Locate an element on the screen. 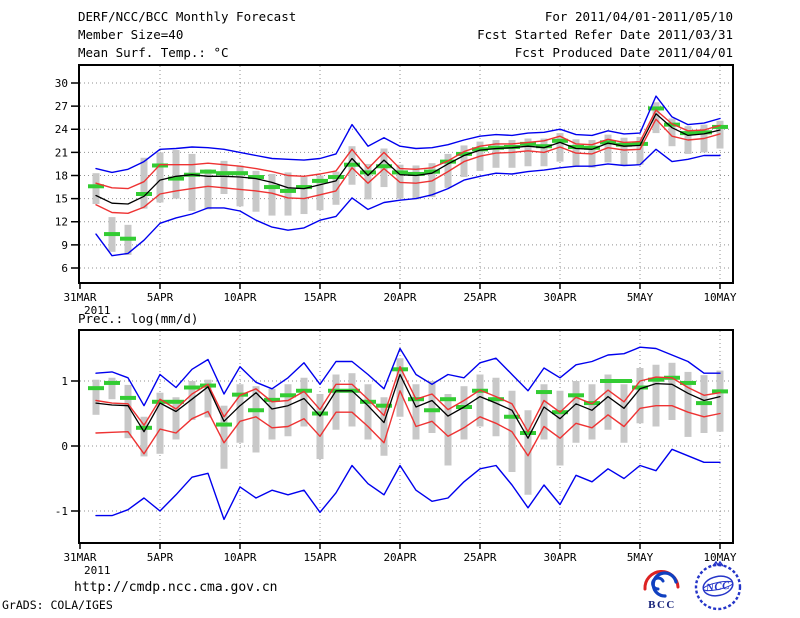 The width and height of the screenshot is (800, 618). y-tick-label: 21 is located at coordinates (61, 152).